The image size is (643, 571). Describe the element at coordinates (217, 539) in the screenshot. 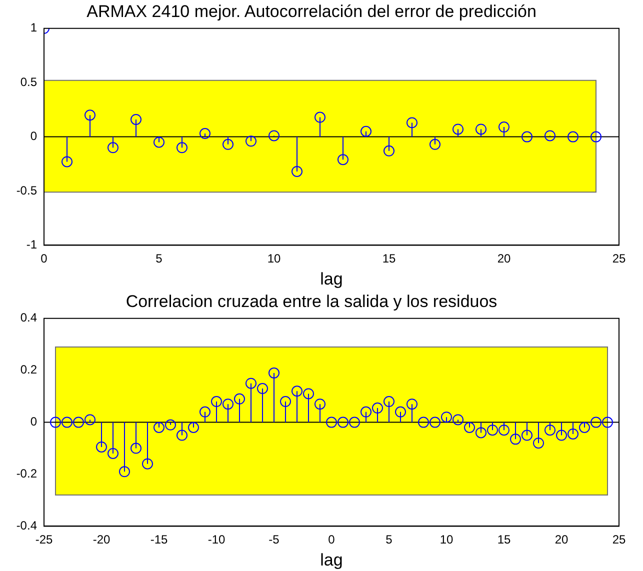

I see `x-tick-label: -10` at that location.